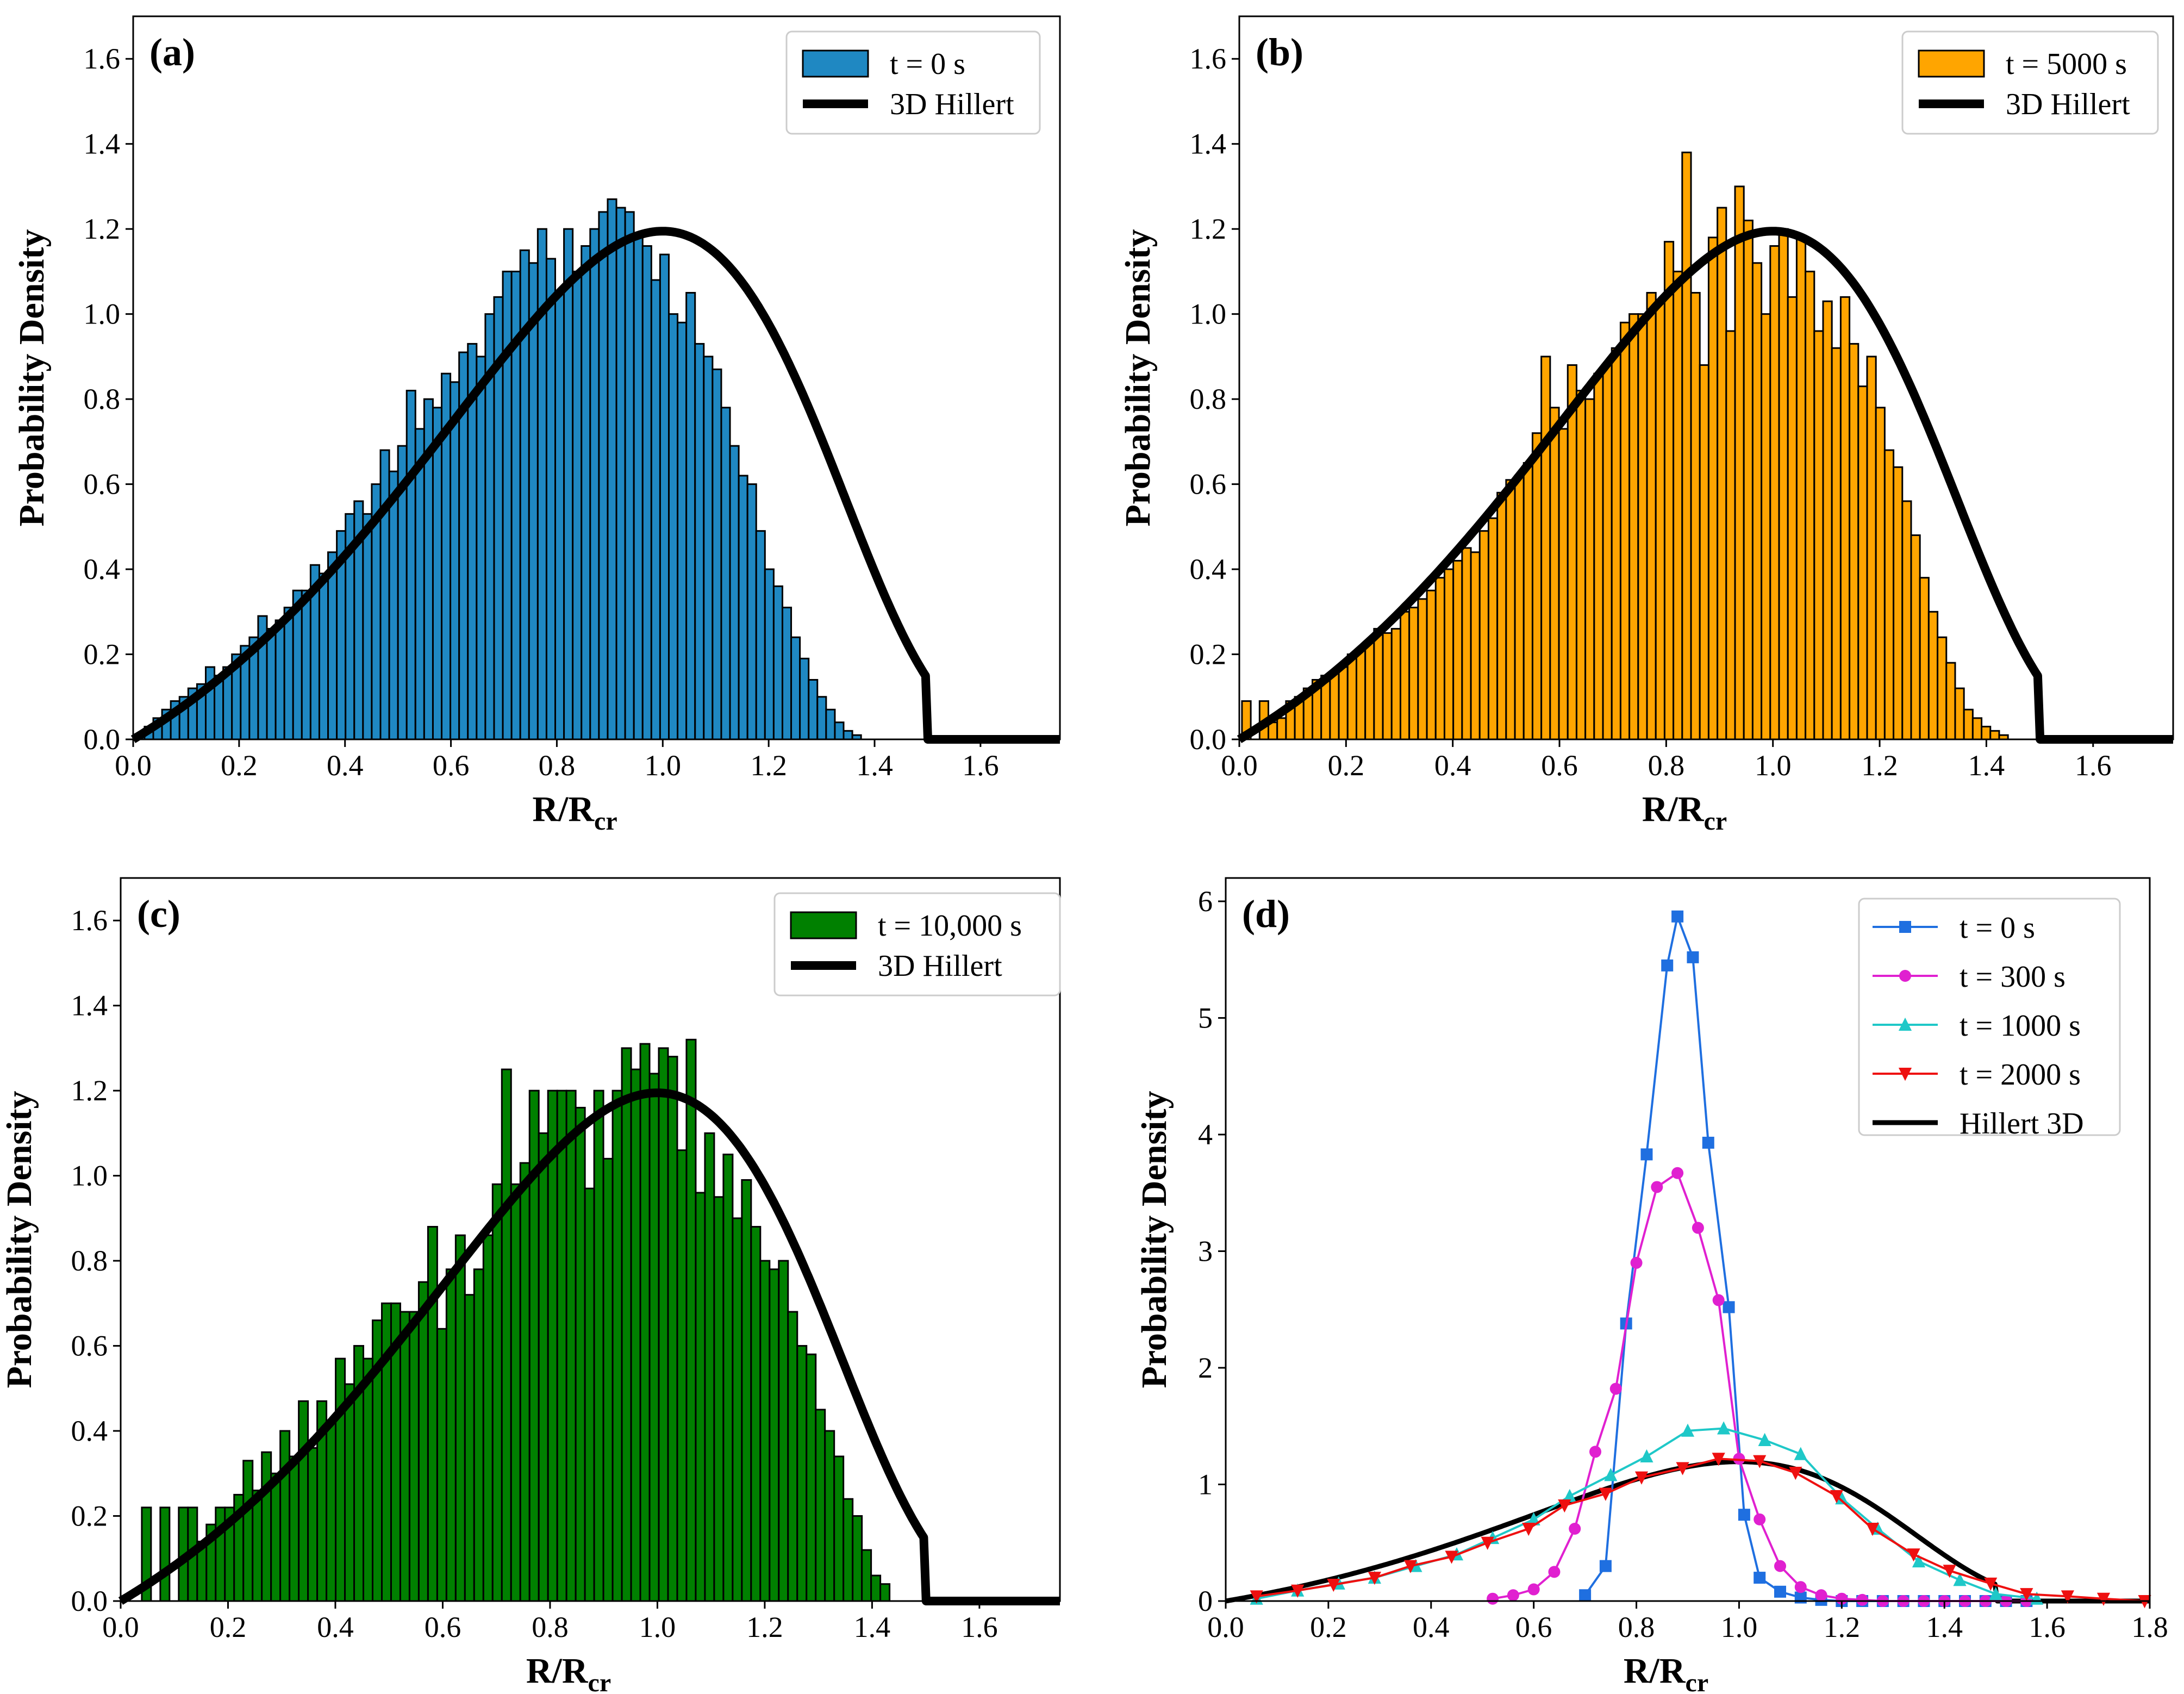 The height and width of the screenshot is (1694, 2184). I want to click on y-axis-label: Probability Density, so click(19, 1239).